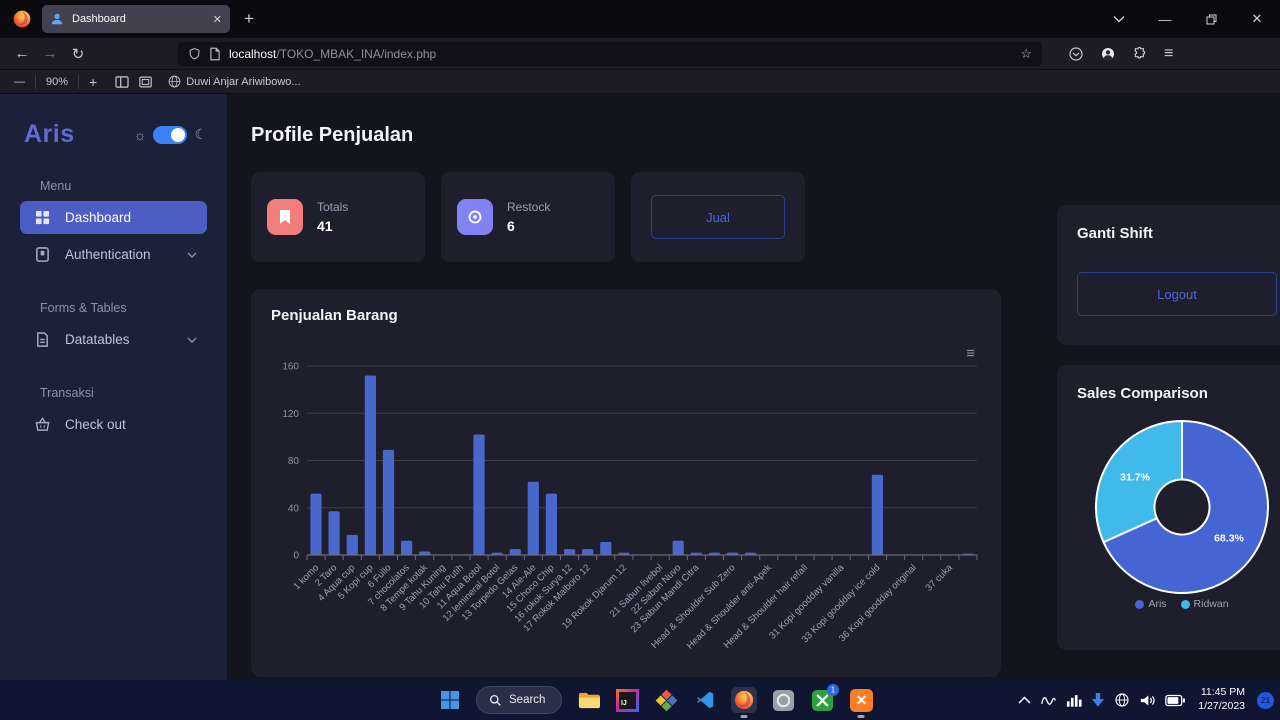  Describe the element at coordinates (1024, 700) in the screenshot. I see `tray-expand-chevron-icon` at that location.